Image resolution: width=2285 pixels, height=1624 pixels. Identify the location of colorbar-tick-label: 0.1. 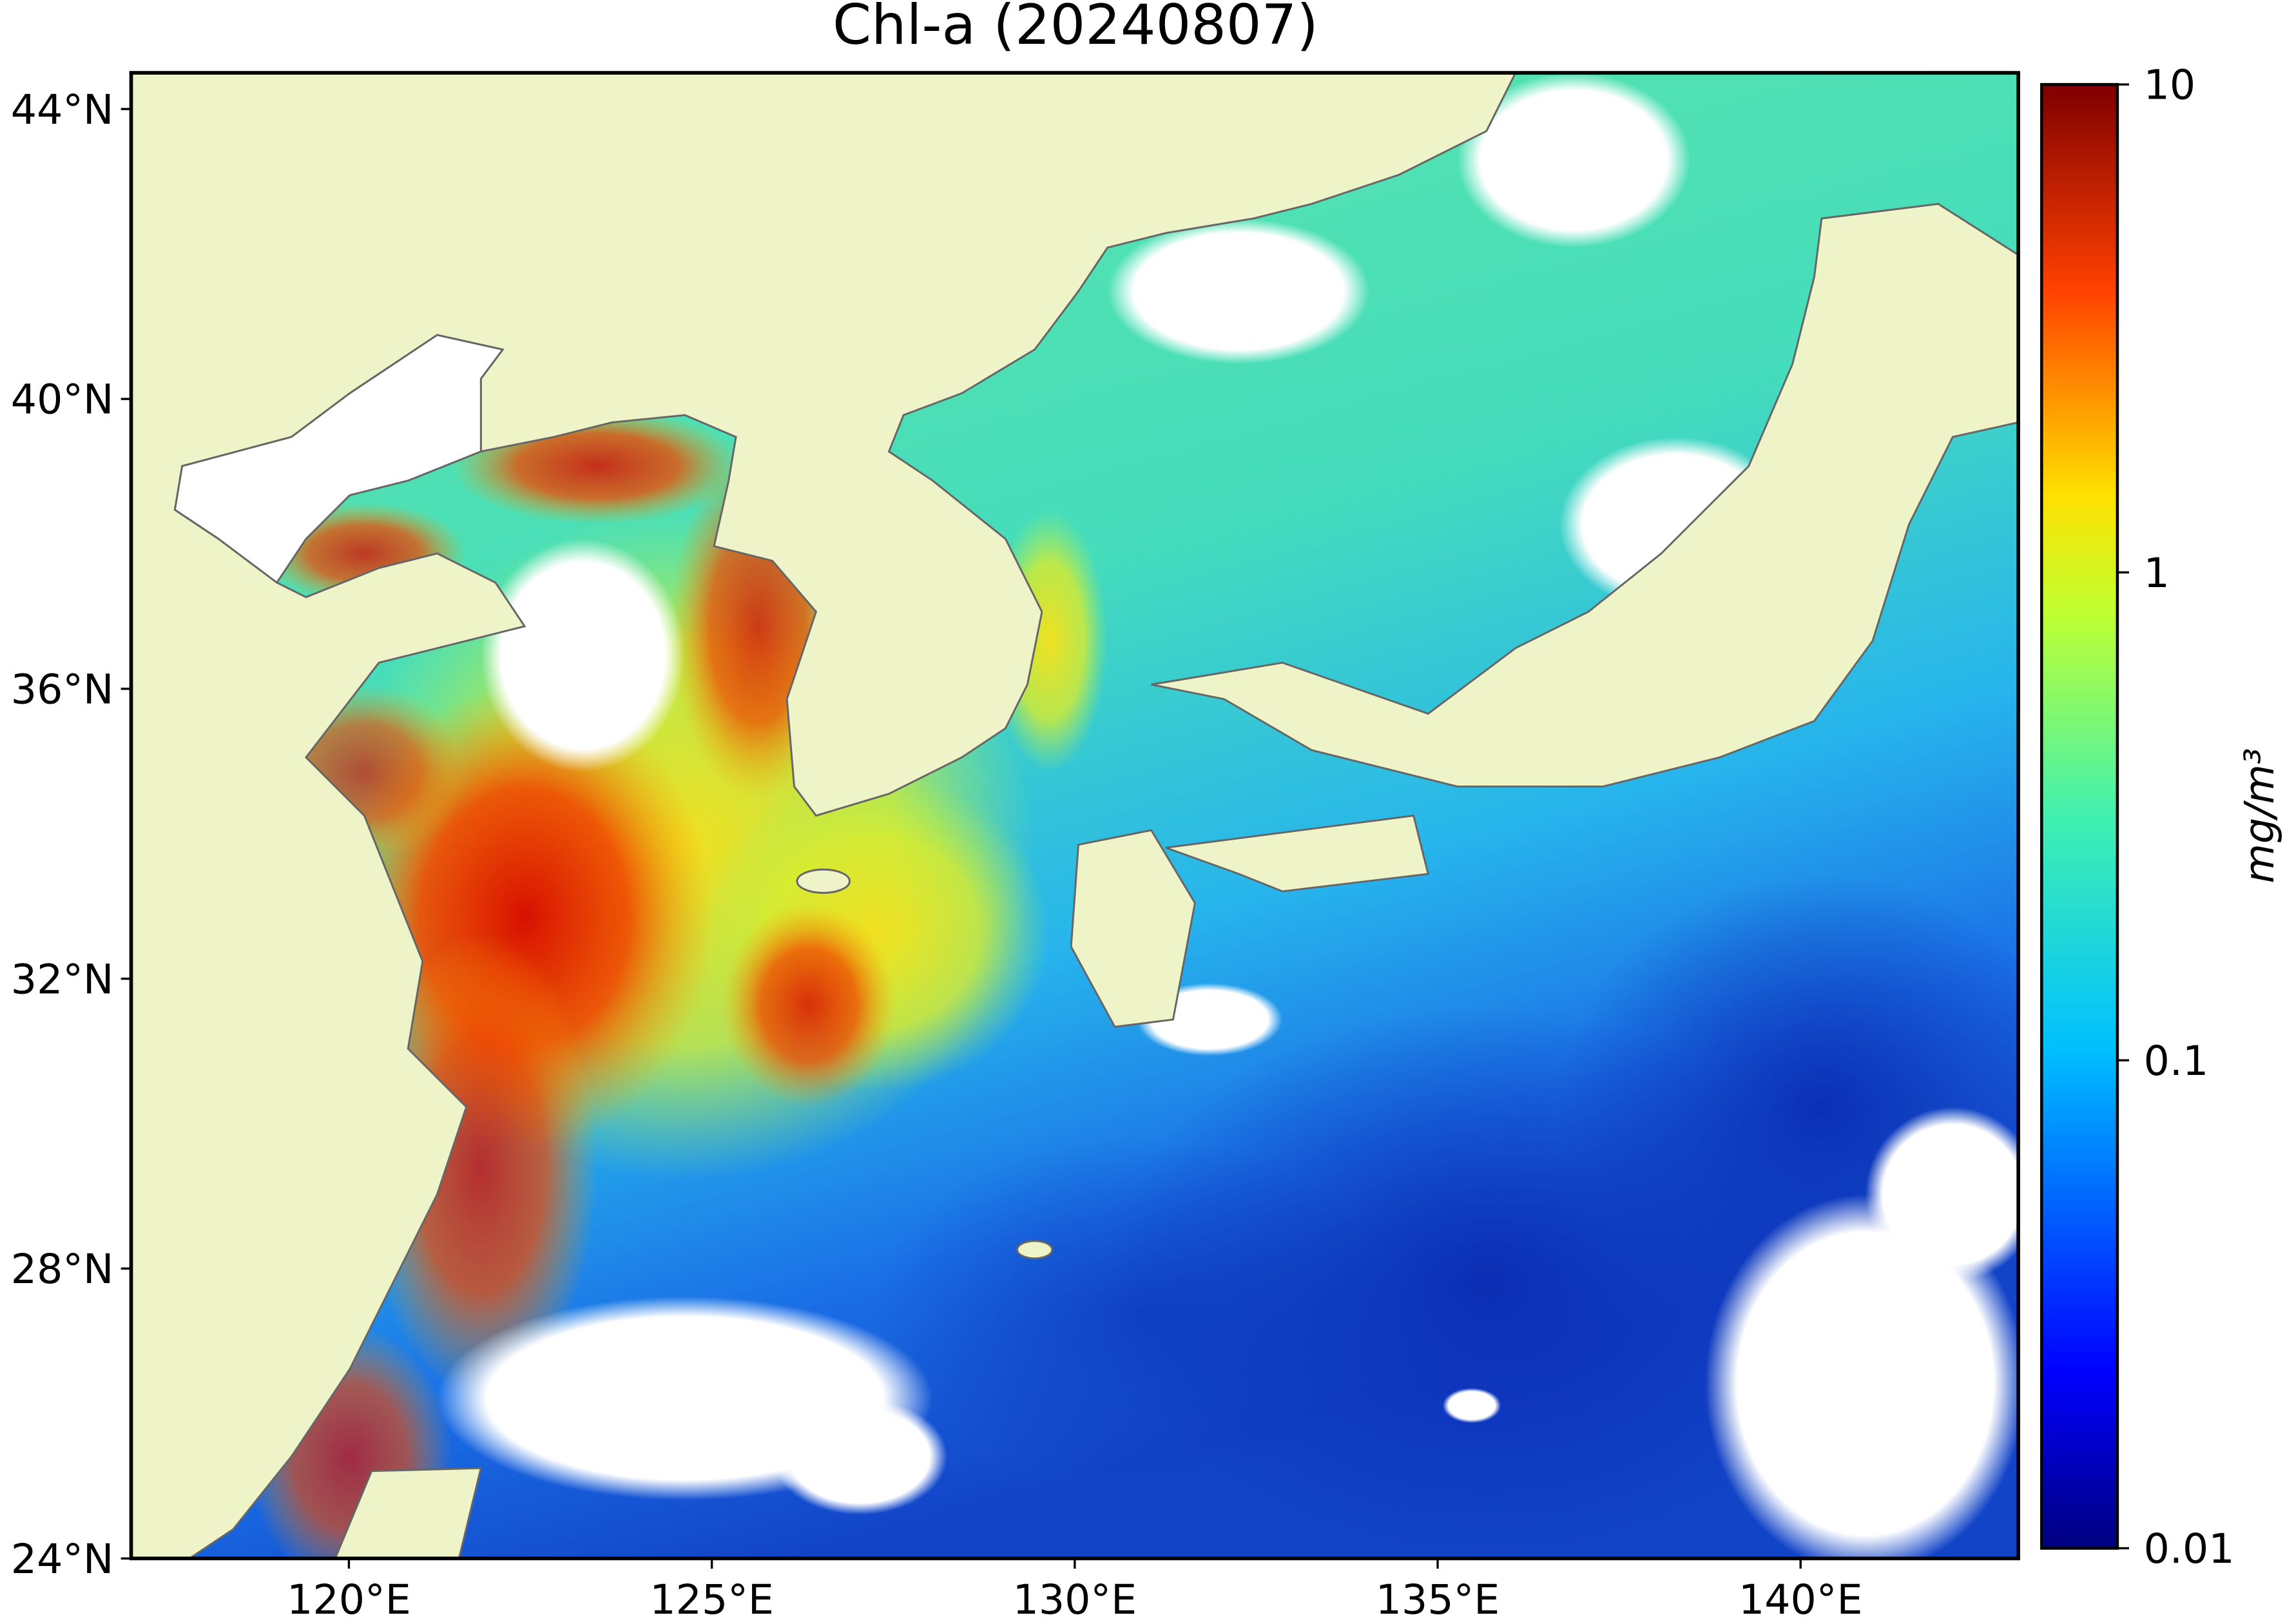
(2176, 1061).